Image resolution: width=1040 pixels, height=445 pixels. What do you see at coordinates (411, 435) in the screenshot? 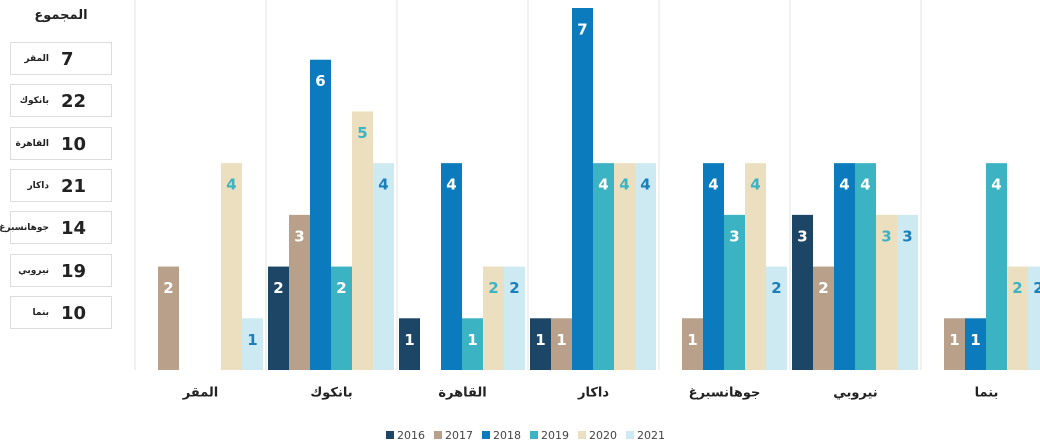
I see `legend-label: 2016` at bounding box center [411, 435].